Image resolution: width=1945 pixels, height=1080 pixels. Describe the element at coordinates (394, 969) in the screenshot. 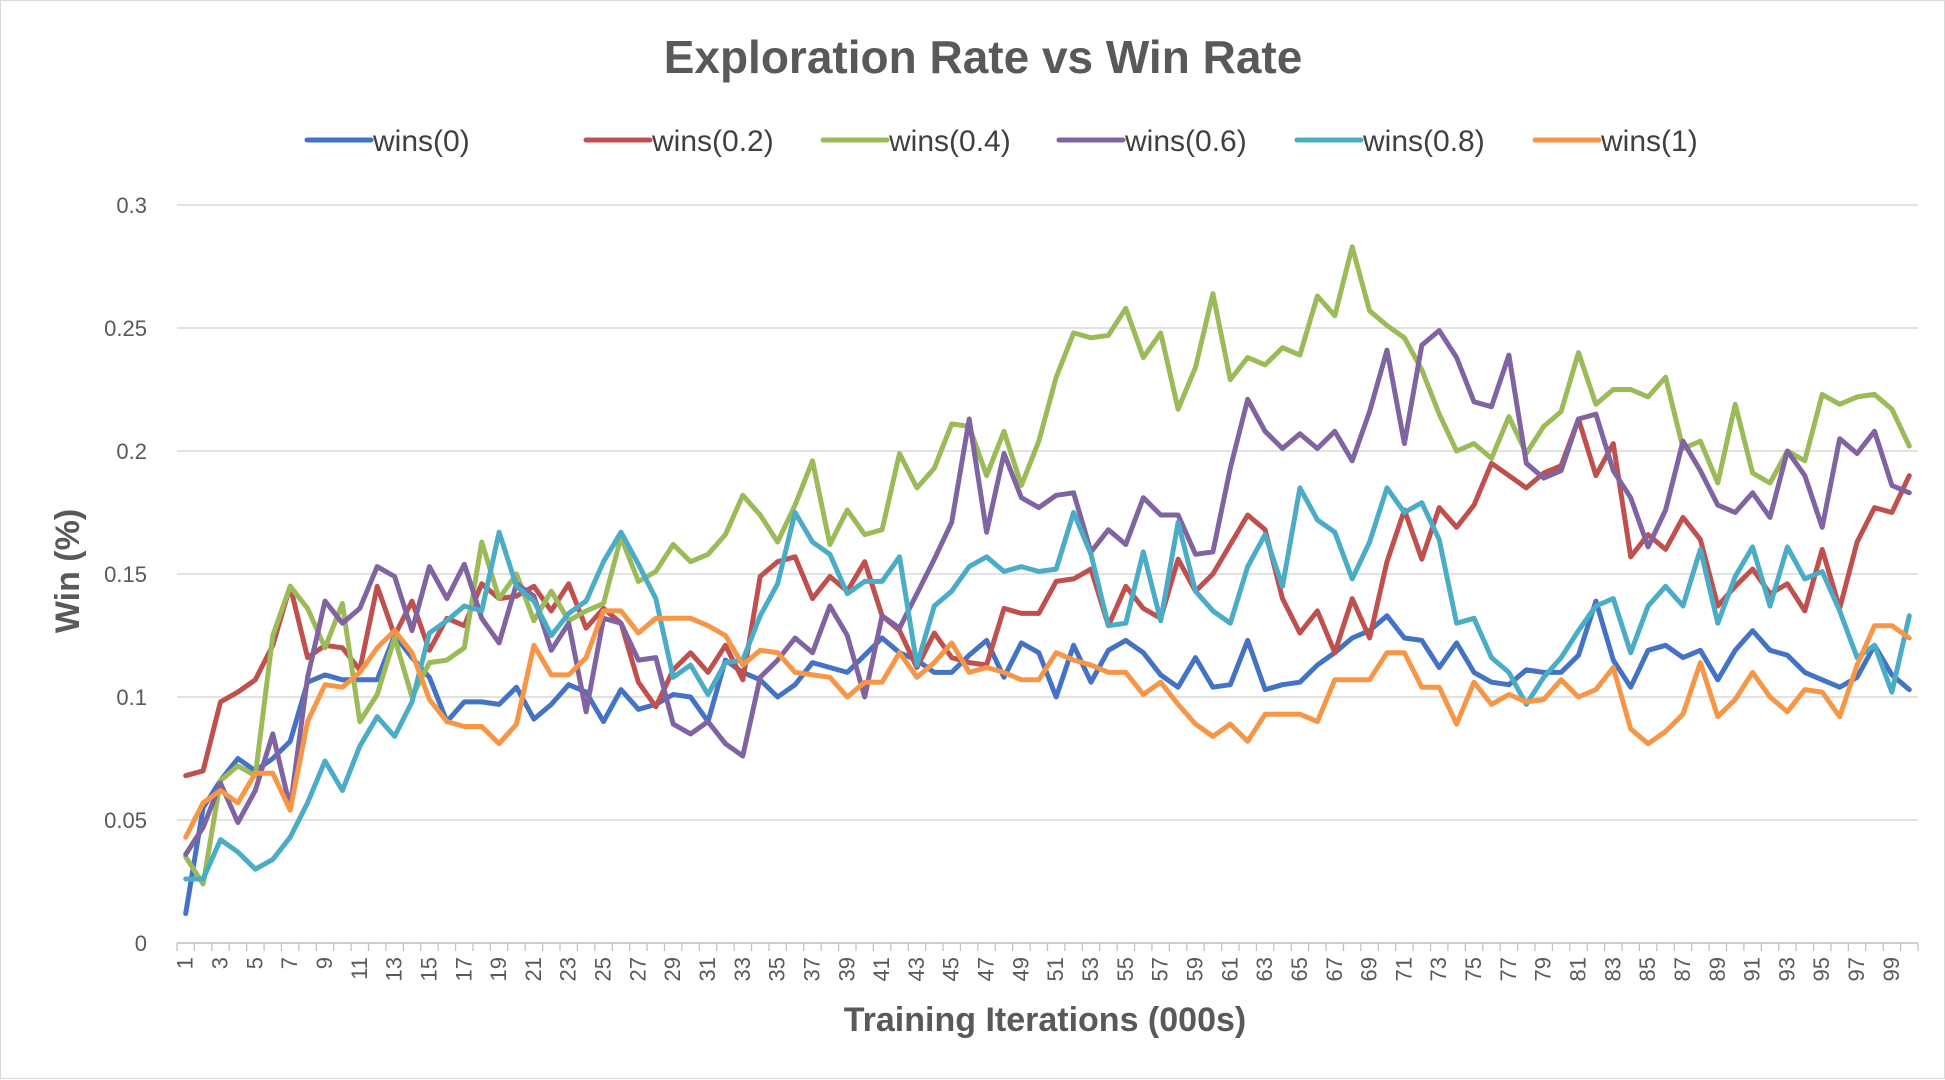

I see `x-tick-label: 13` at that location.